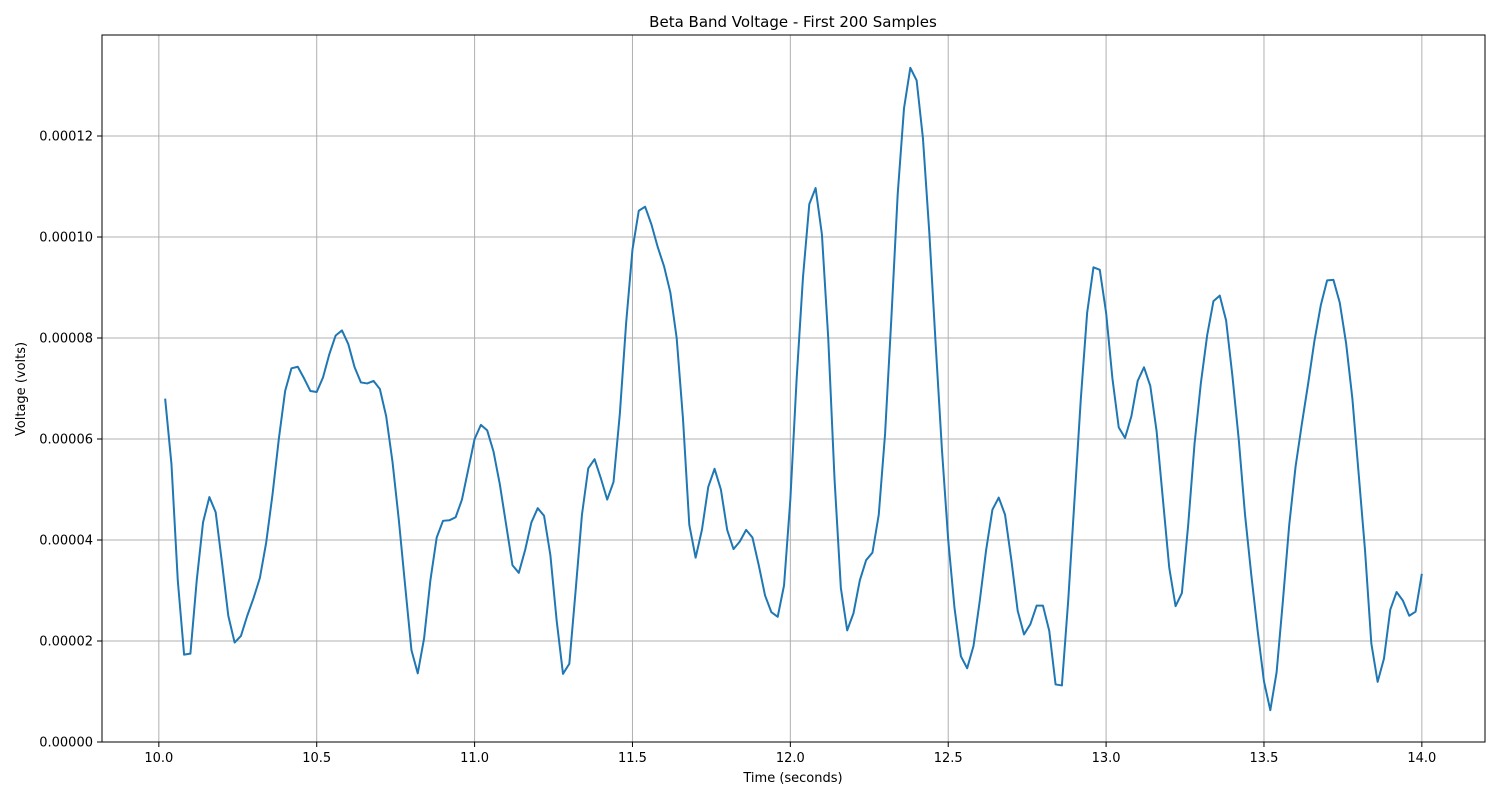 This screenshot has height=804, width=1500. What do you see at coordinates (66, 642) in the screenshot?
I see `y-tick-label: 0.00002` at bounding box center [66, 642].